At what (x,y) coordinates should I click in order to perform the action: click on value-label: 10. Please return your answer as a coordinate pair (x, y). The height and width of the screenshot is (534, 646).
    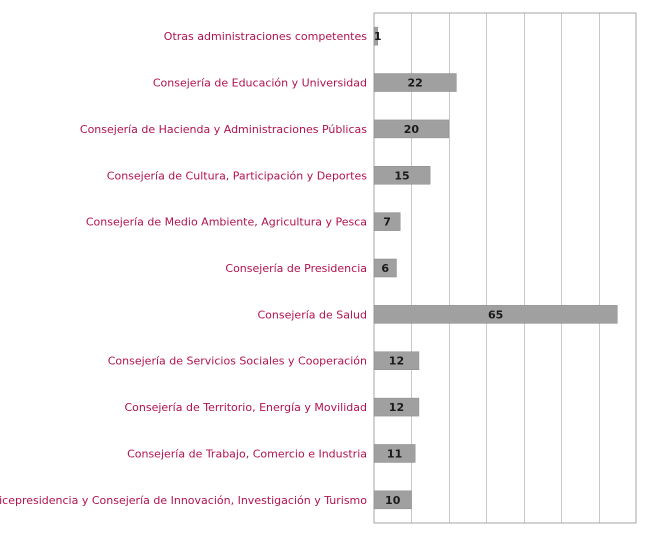
    Looking at the image, I should click on (393, 500).